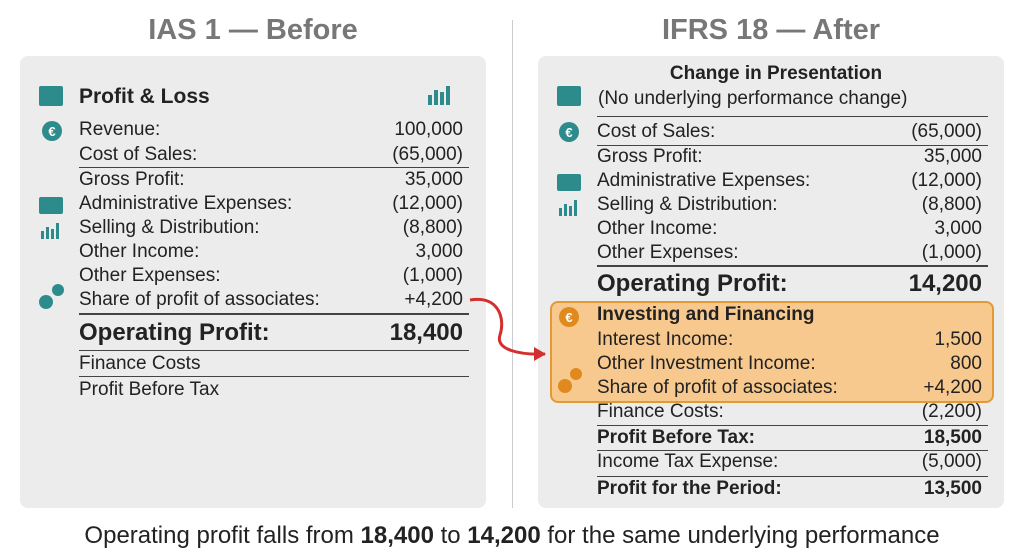  Describe the element at coordinates (428, 129) in the screenshot. I see `row-value: 100,000` at that location.